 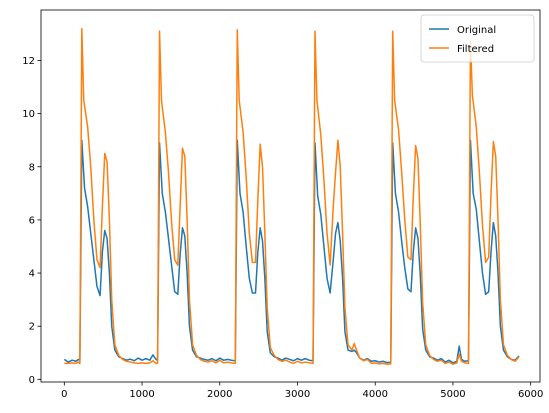 I want to click on x-tick-label: 3000, so click(x=297, y=394).